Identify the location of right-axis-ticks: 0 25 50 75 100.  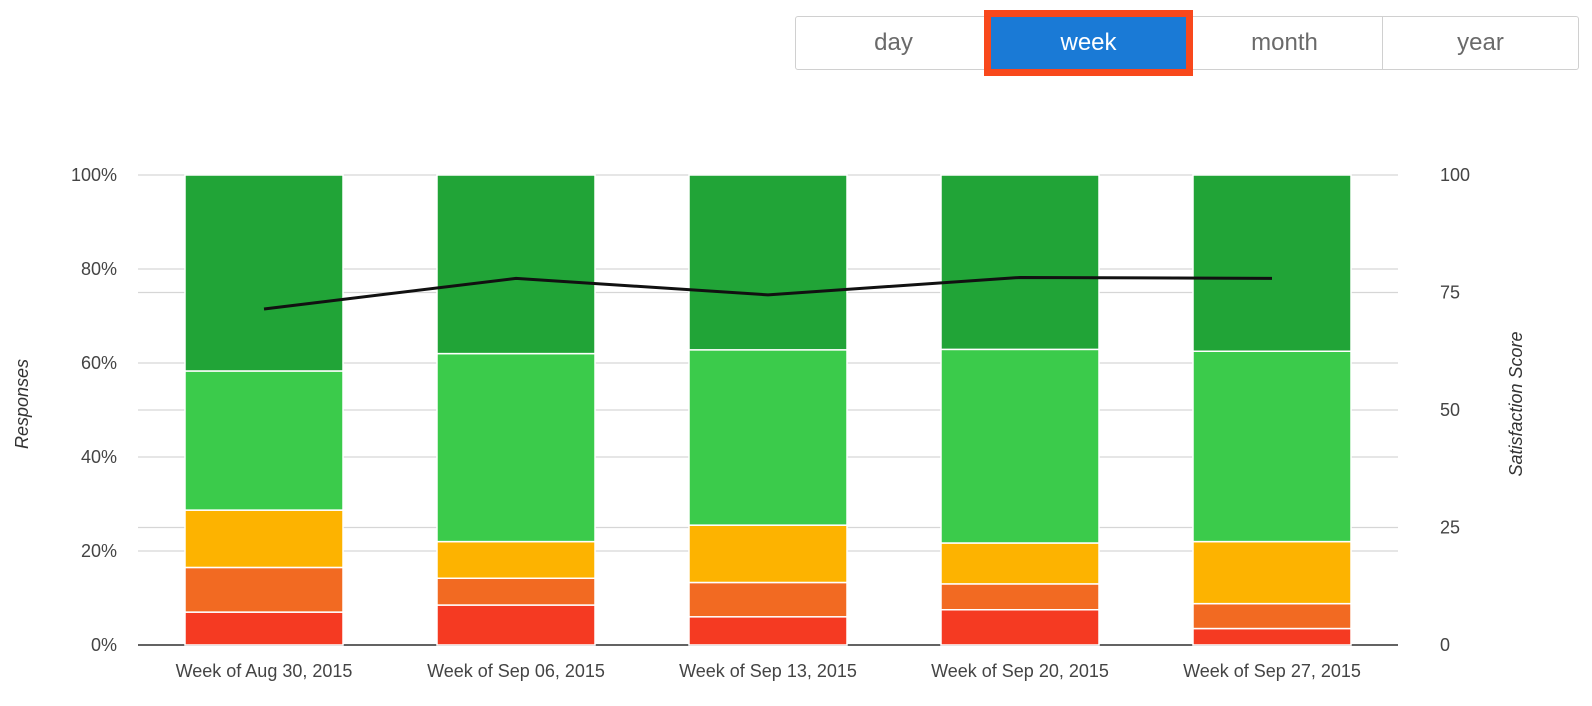
(1455, 410).